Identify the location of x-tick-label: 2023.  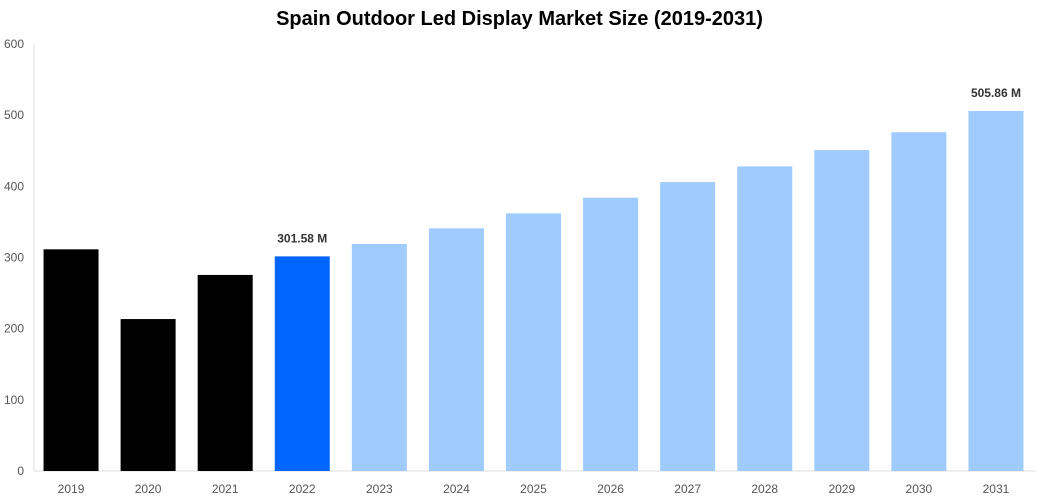
(379, 489).